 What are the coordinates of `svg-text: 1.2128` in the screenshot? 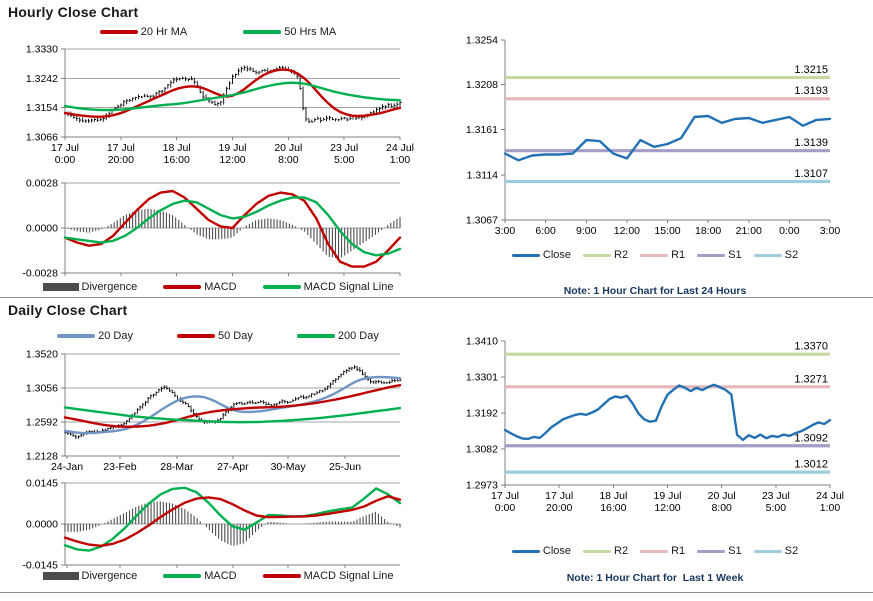 It's located at (42, 457).